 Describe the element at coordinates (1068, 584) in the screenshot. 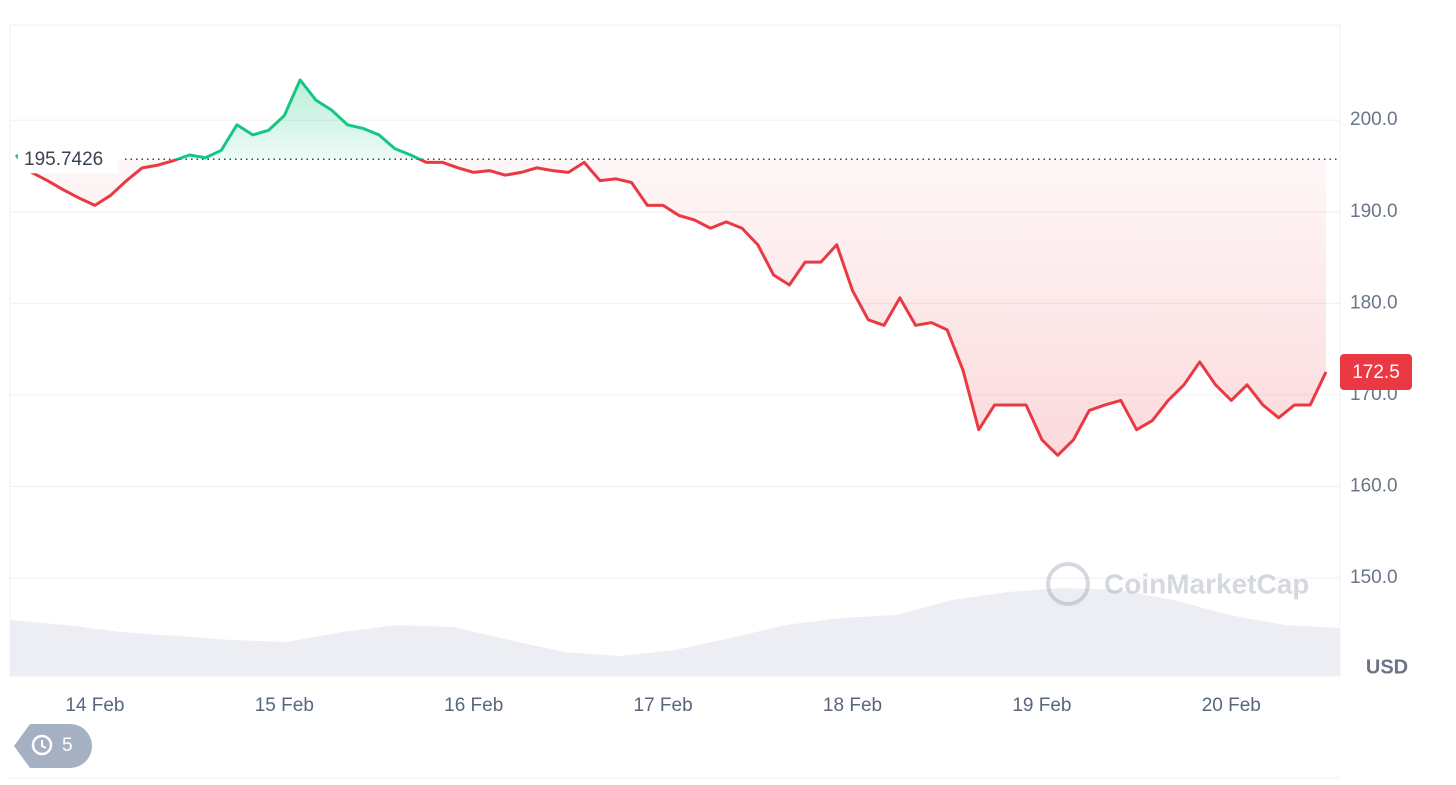

I see `watermark-logo` at that location.